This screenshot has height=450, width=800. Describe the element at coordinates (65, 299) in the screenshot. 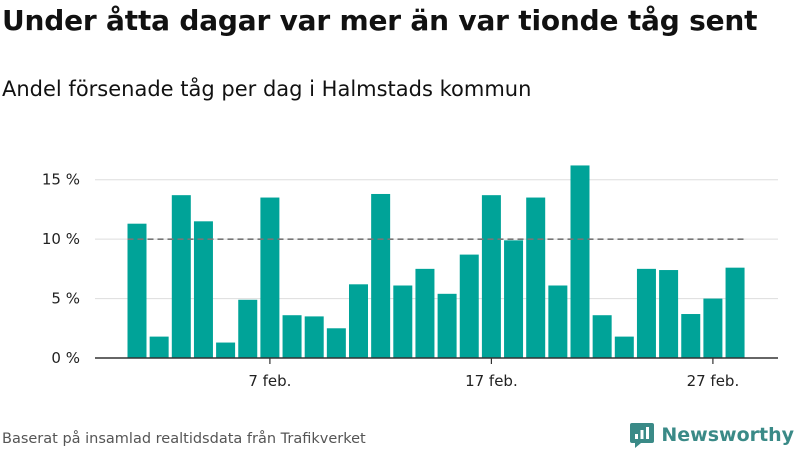

I see `y-tick-label: 5 %` at that location.